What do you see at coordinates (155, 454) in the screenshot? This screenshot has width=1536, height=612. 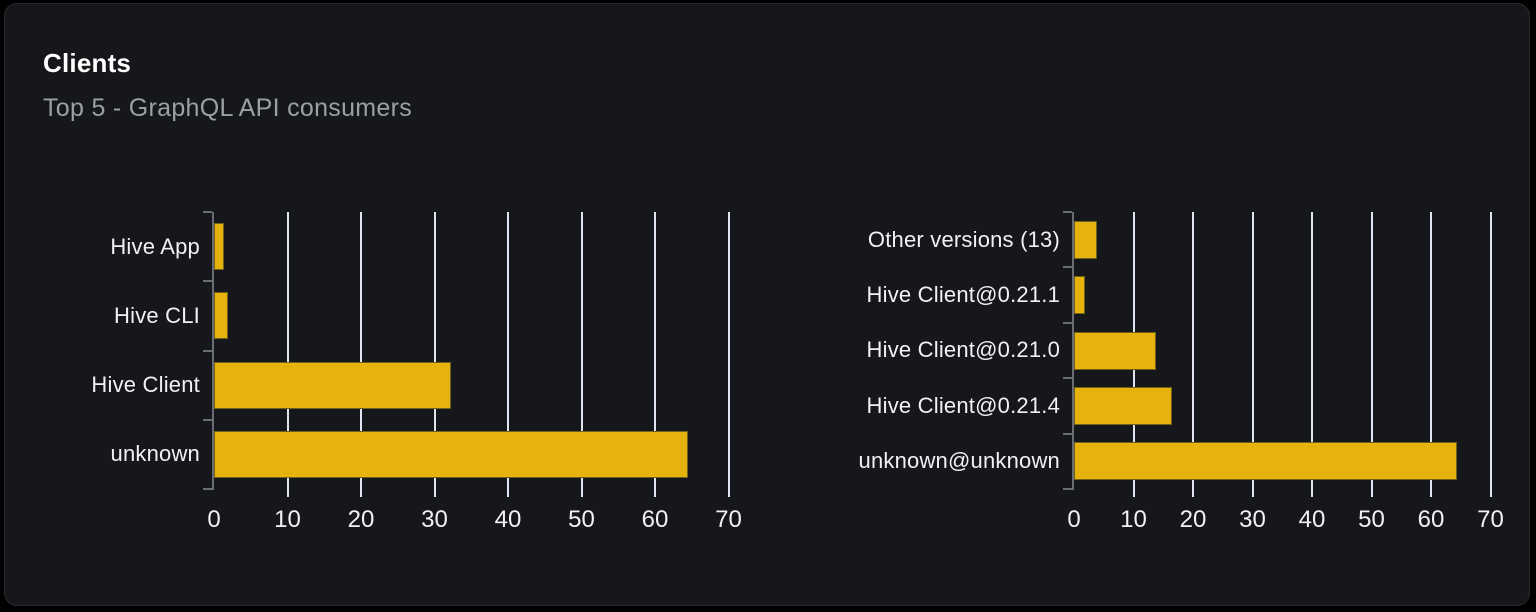 I see `category-label: unknown` at bounding box center [155, 454].